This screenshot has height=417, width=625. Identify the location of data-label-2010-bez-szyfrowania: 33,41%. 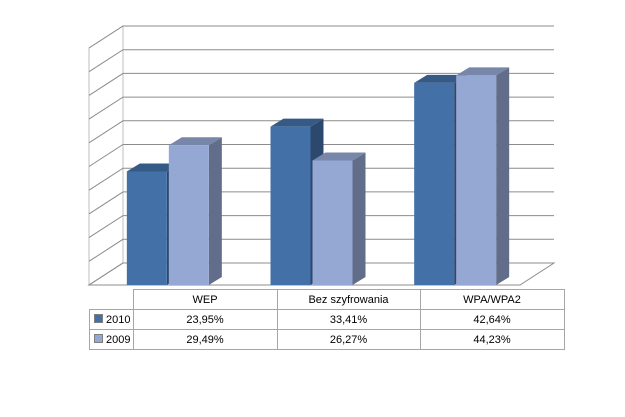
(348, 319).